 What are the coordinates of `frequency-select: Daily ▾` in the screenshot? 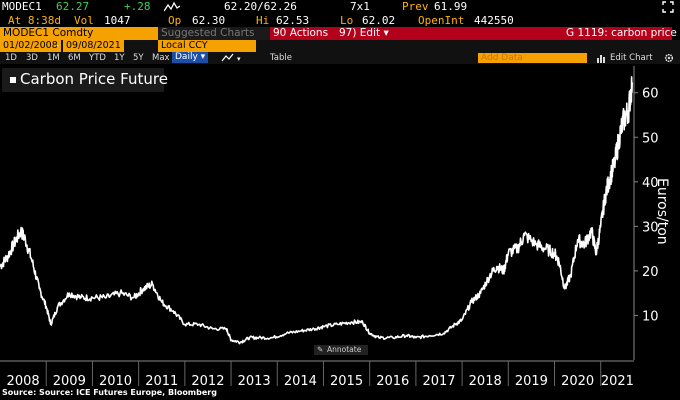 It's located at (190, 57).